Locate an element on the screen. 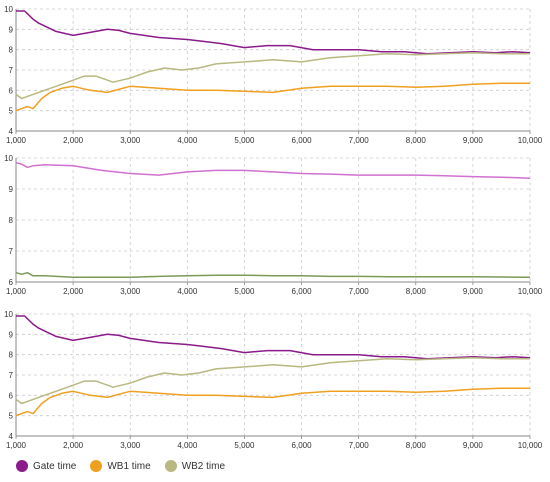  legend-item-wb2-time: WB2 time is located at coordinates (195, 466).